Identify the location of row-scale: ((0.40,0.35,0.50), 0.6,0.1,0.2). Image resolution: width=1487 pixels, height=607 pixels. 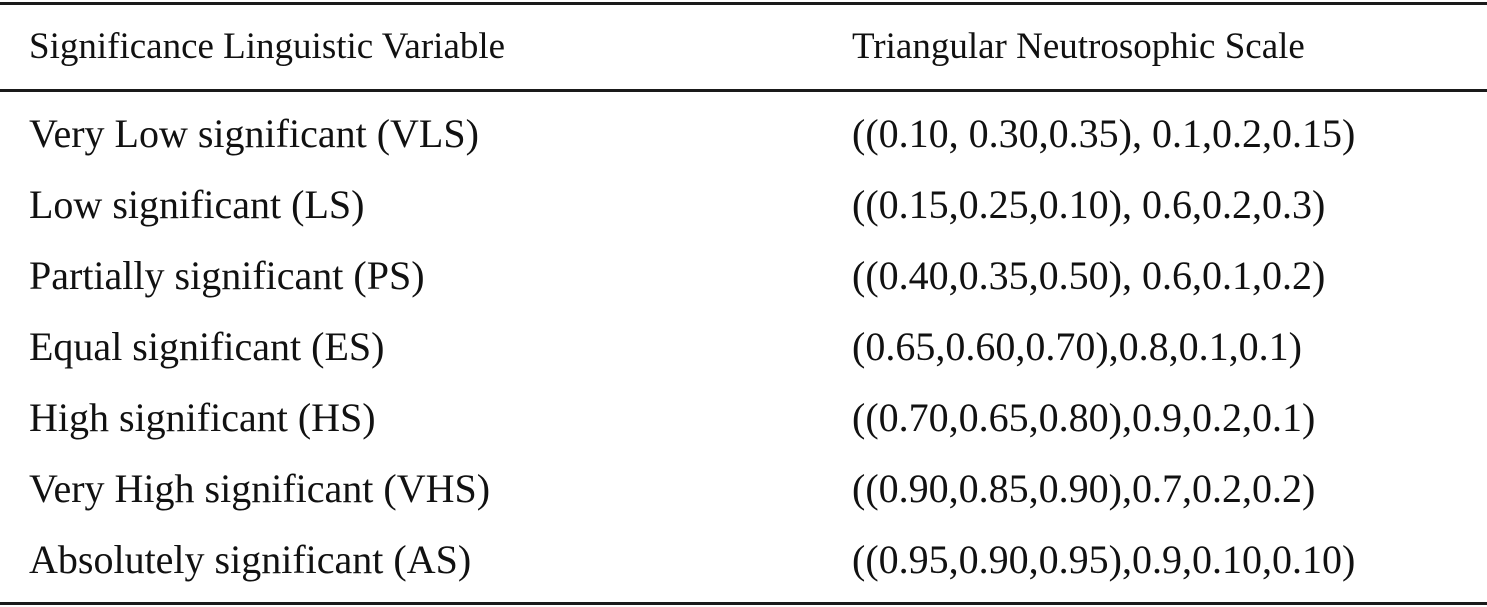
(1089, 275).